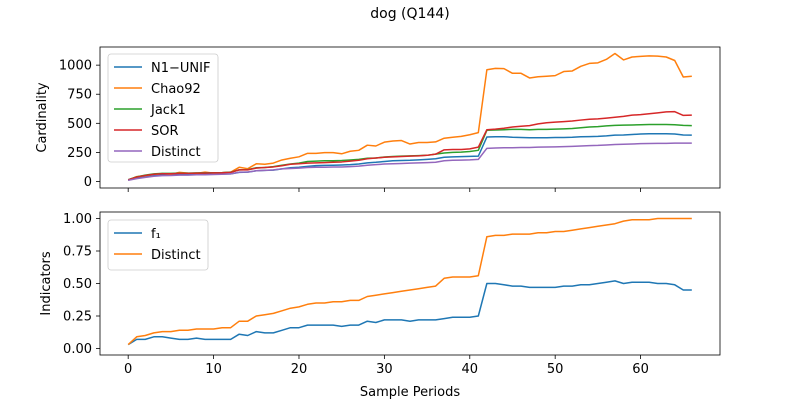 The width and height of the screenshot is (800, 400). What do you see at coordinates (299, 369) in the screenshot?
I see `x-tick-label: 20` at bounding box center [299, 369].